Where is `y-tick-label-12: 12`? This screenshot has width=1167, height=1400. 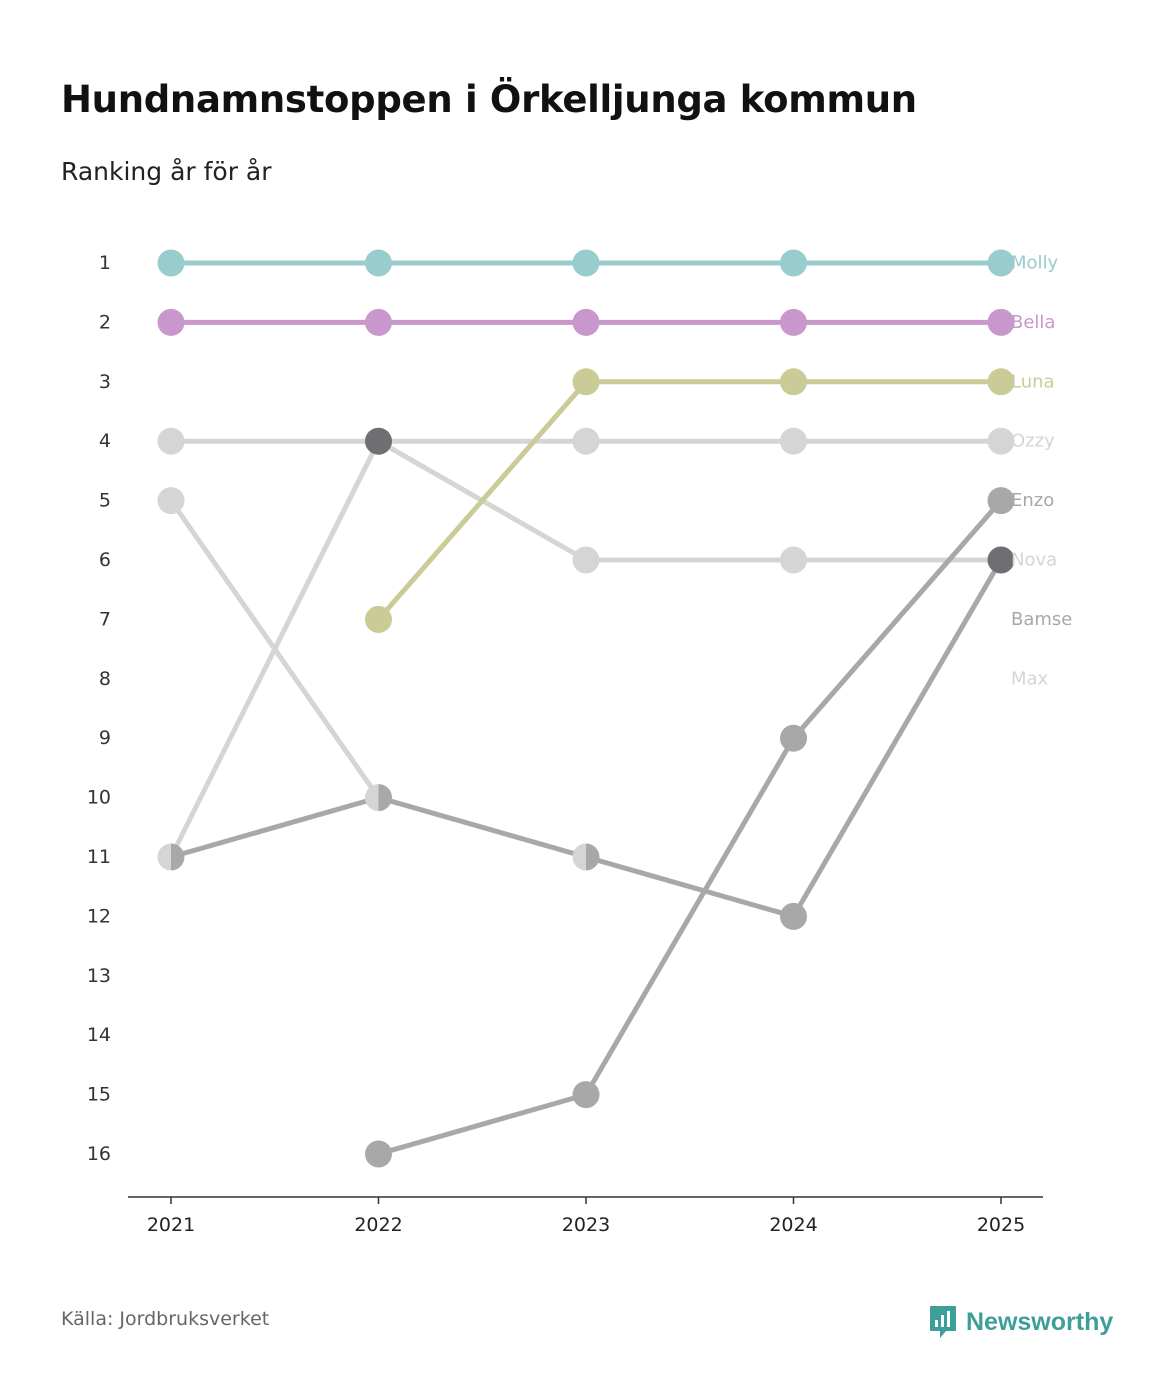 y-tick-label-12: 12 is located at coordinates (99, 916).